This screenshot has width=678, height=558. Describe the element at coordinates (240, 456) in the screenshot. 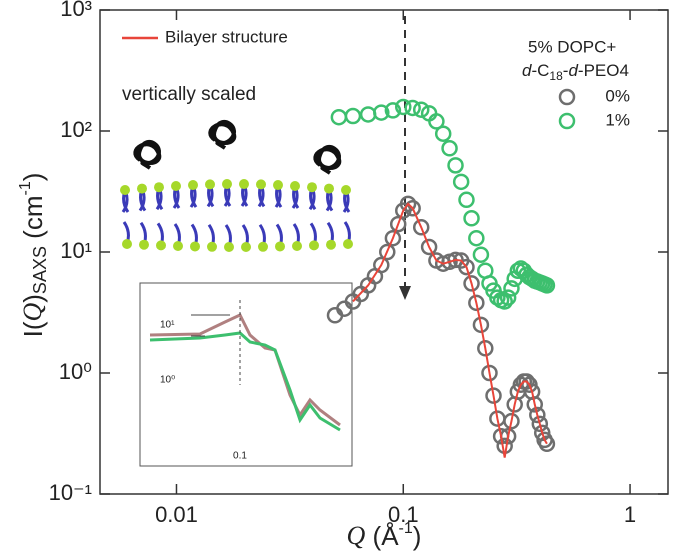

I see `inset-tick-label: 0.1` at that location.